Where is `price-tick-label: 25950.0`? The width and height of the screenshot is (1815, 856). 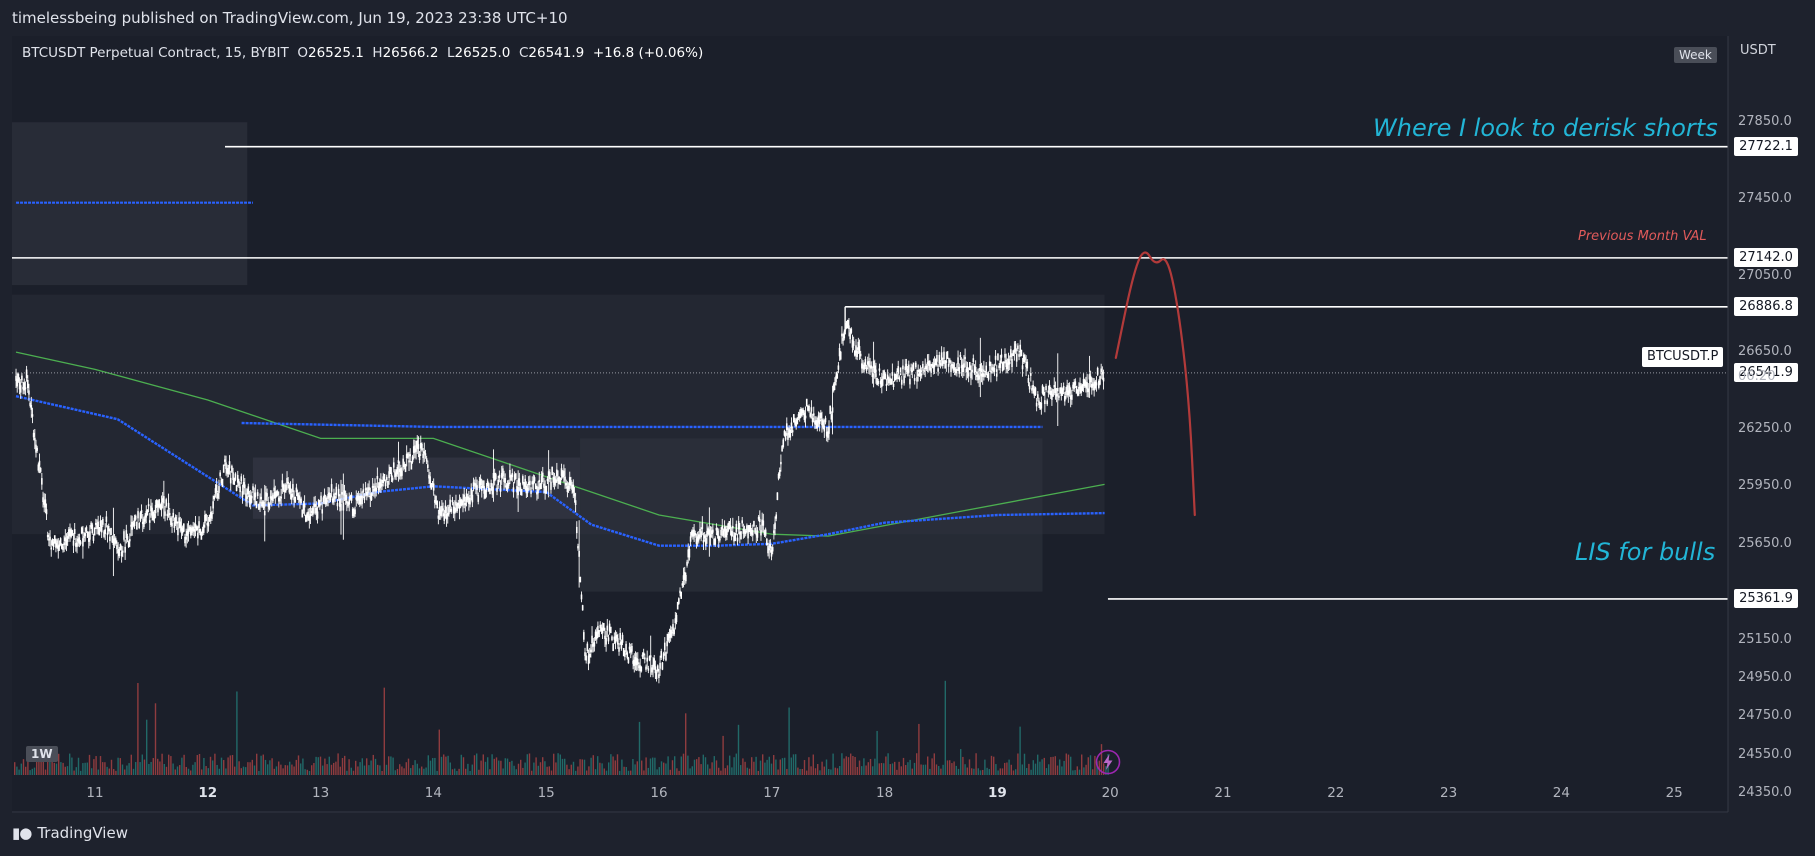
price-tick-label: 25950.0 is located at coordinates (1765, 486).